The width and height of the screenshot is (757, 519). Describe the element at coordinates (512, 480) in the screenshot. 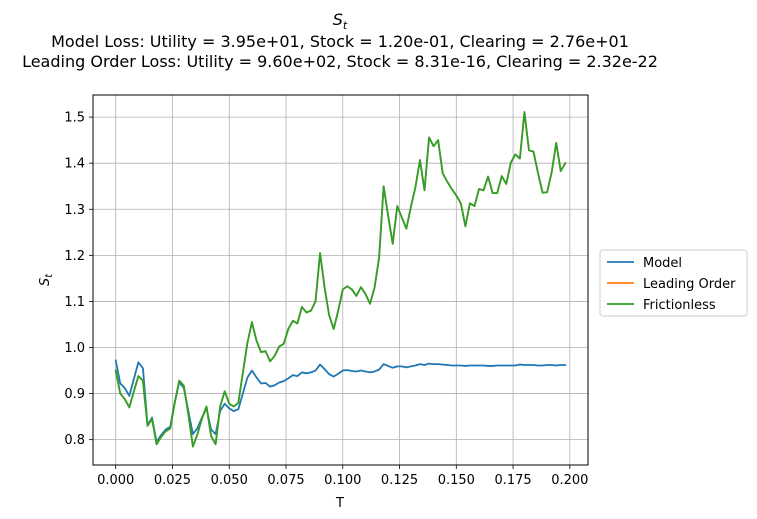

I see `x-tick-label: 0.175` at that location.